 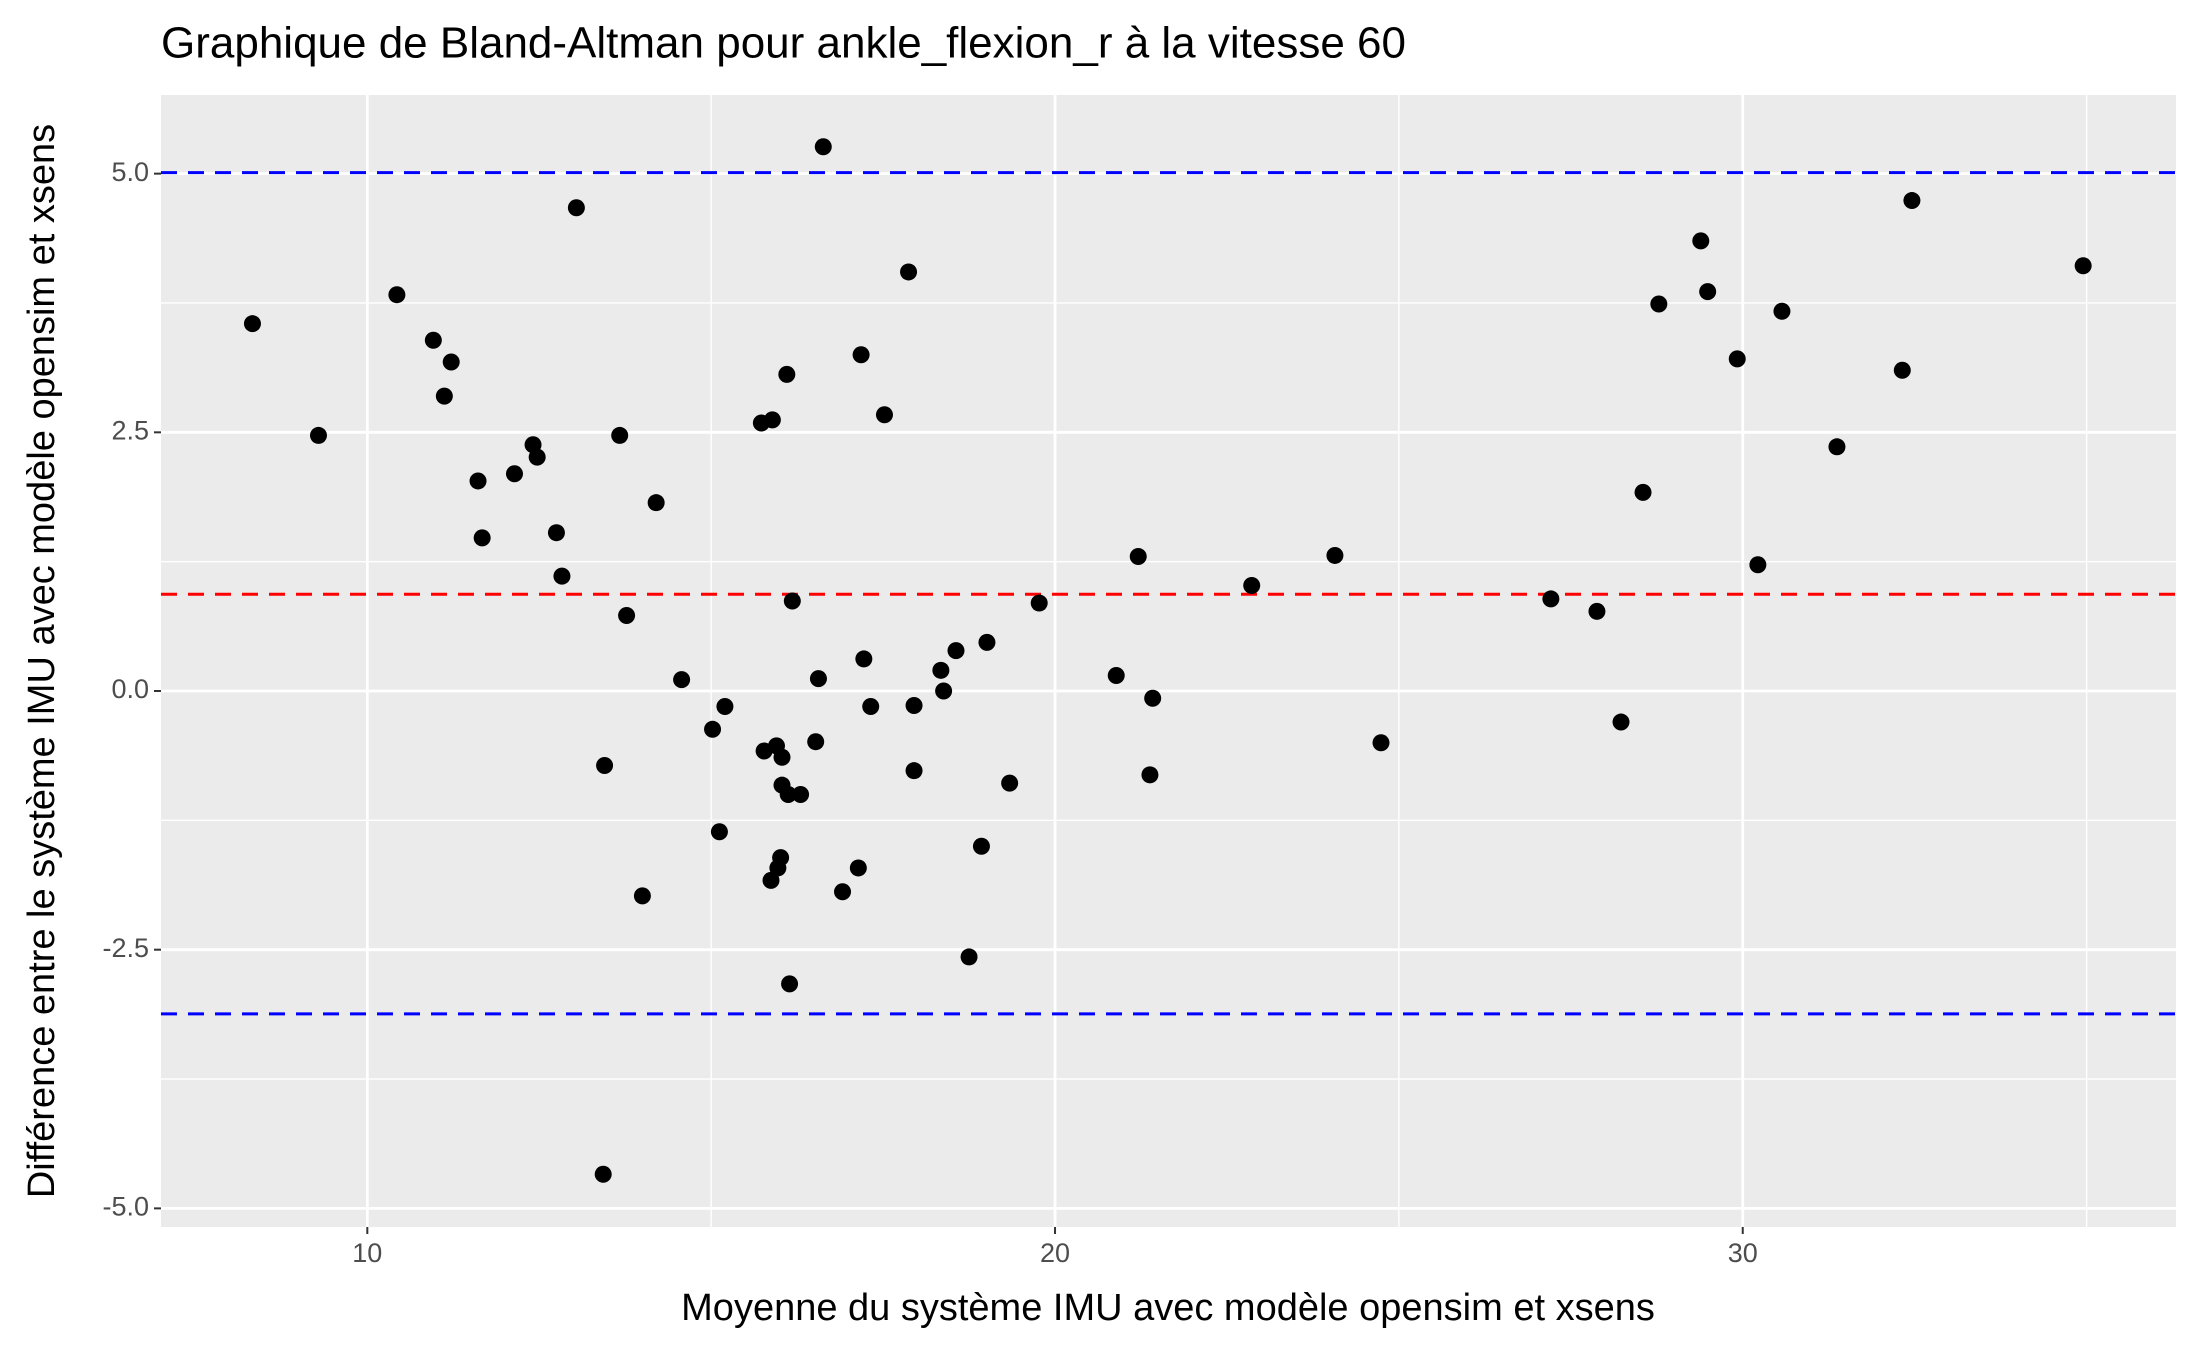 I want to click on y-tick-label: 0.0, so click(x=130, y=689).